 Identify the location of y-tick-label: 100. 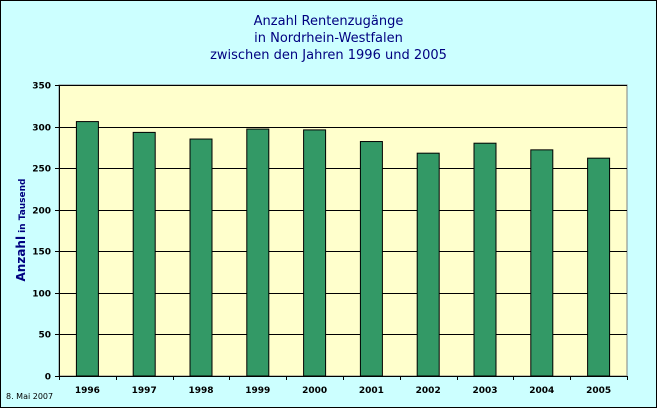
(41, 295).